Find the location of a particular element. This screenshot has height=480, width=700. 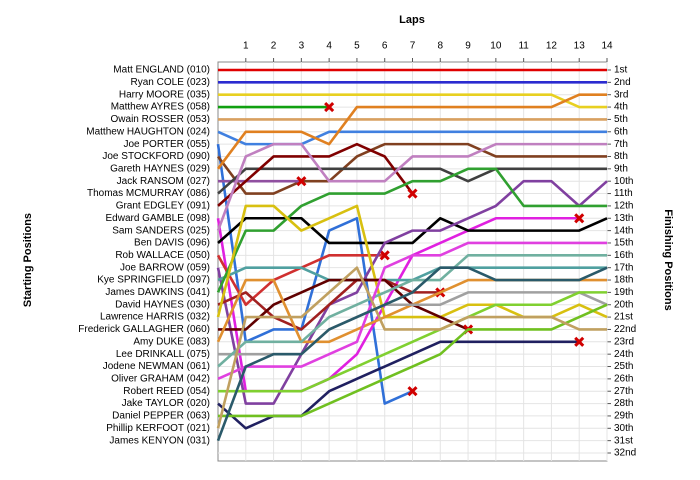

y-tick-label: 15th is located at coordinates (623, 243).